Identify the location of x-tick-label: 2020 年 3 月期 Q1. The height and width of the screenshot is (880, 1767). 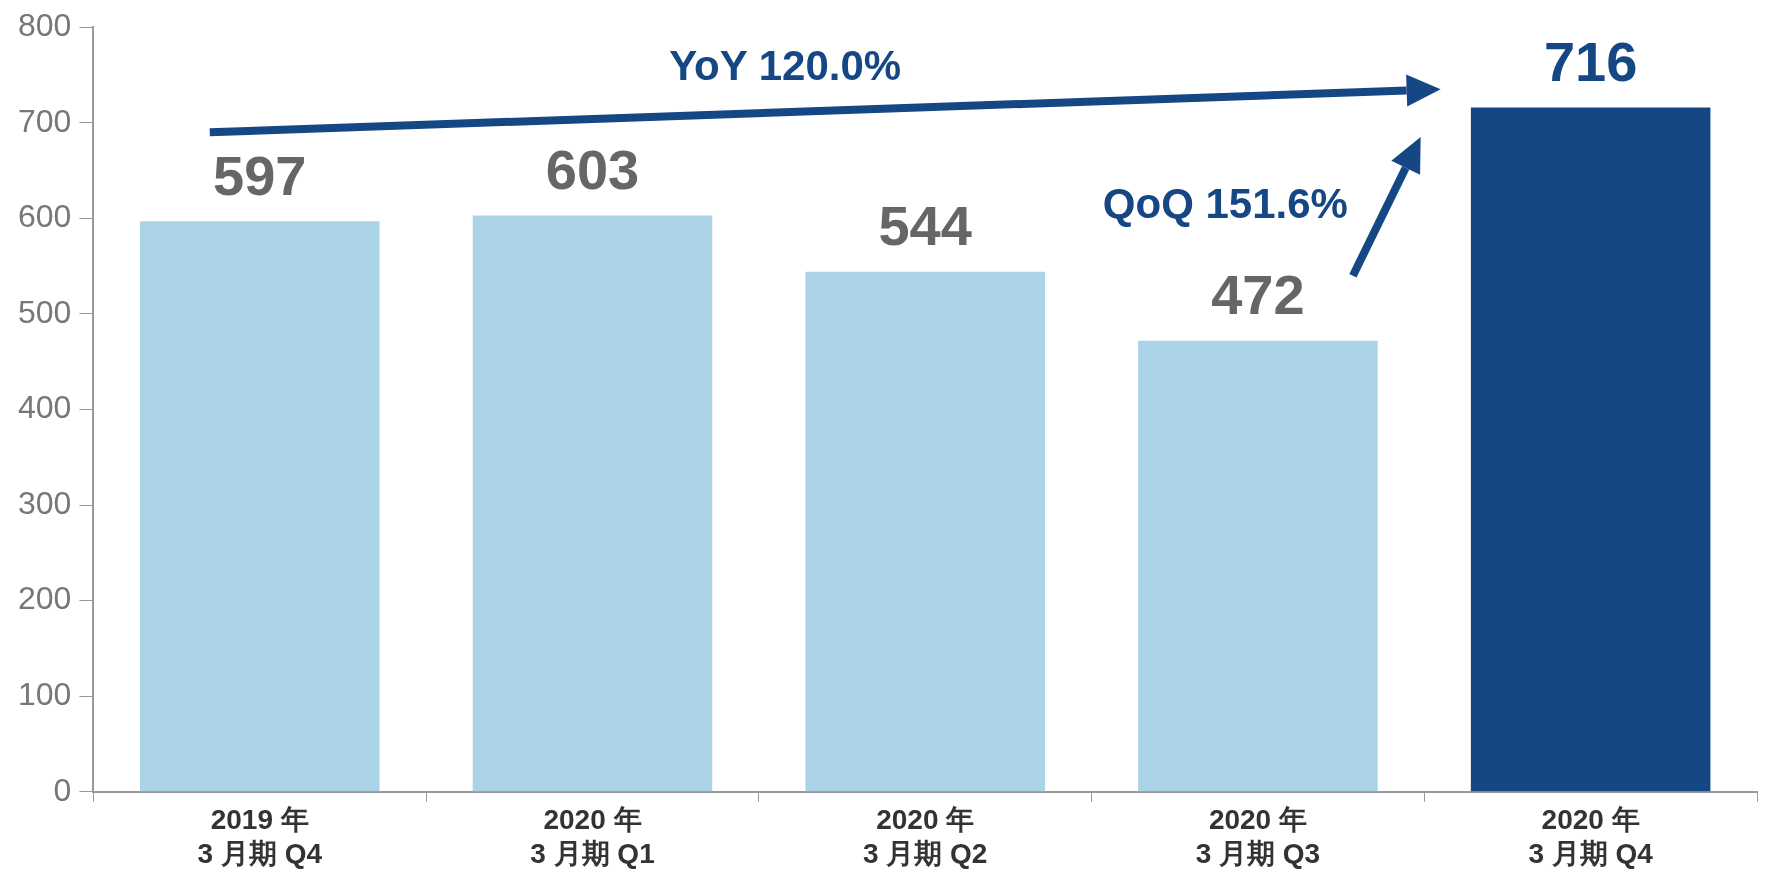
(592, 836).